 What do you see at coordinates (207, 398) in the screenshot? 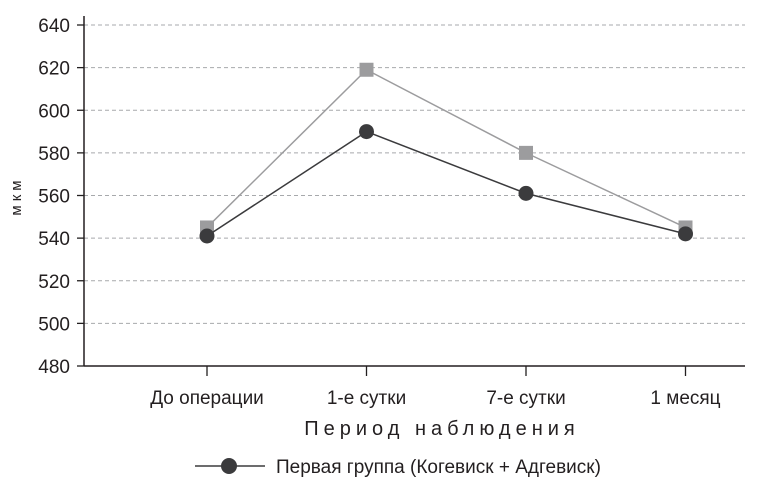
I see `x-tick-label: До операции` at bounding box center [207, 398].